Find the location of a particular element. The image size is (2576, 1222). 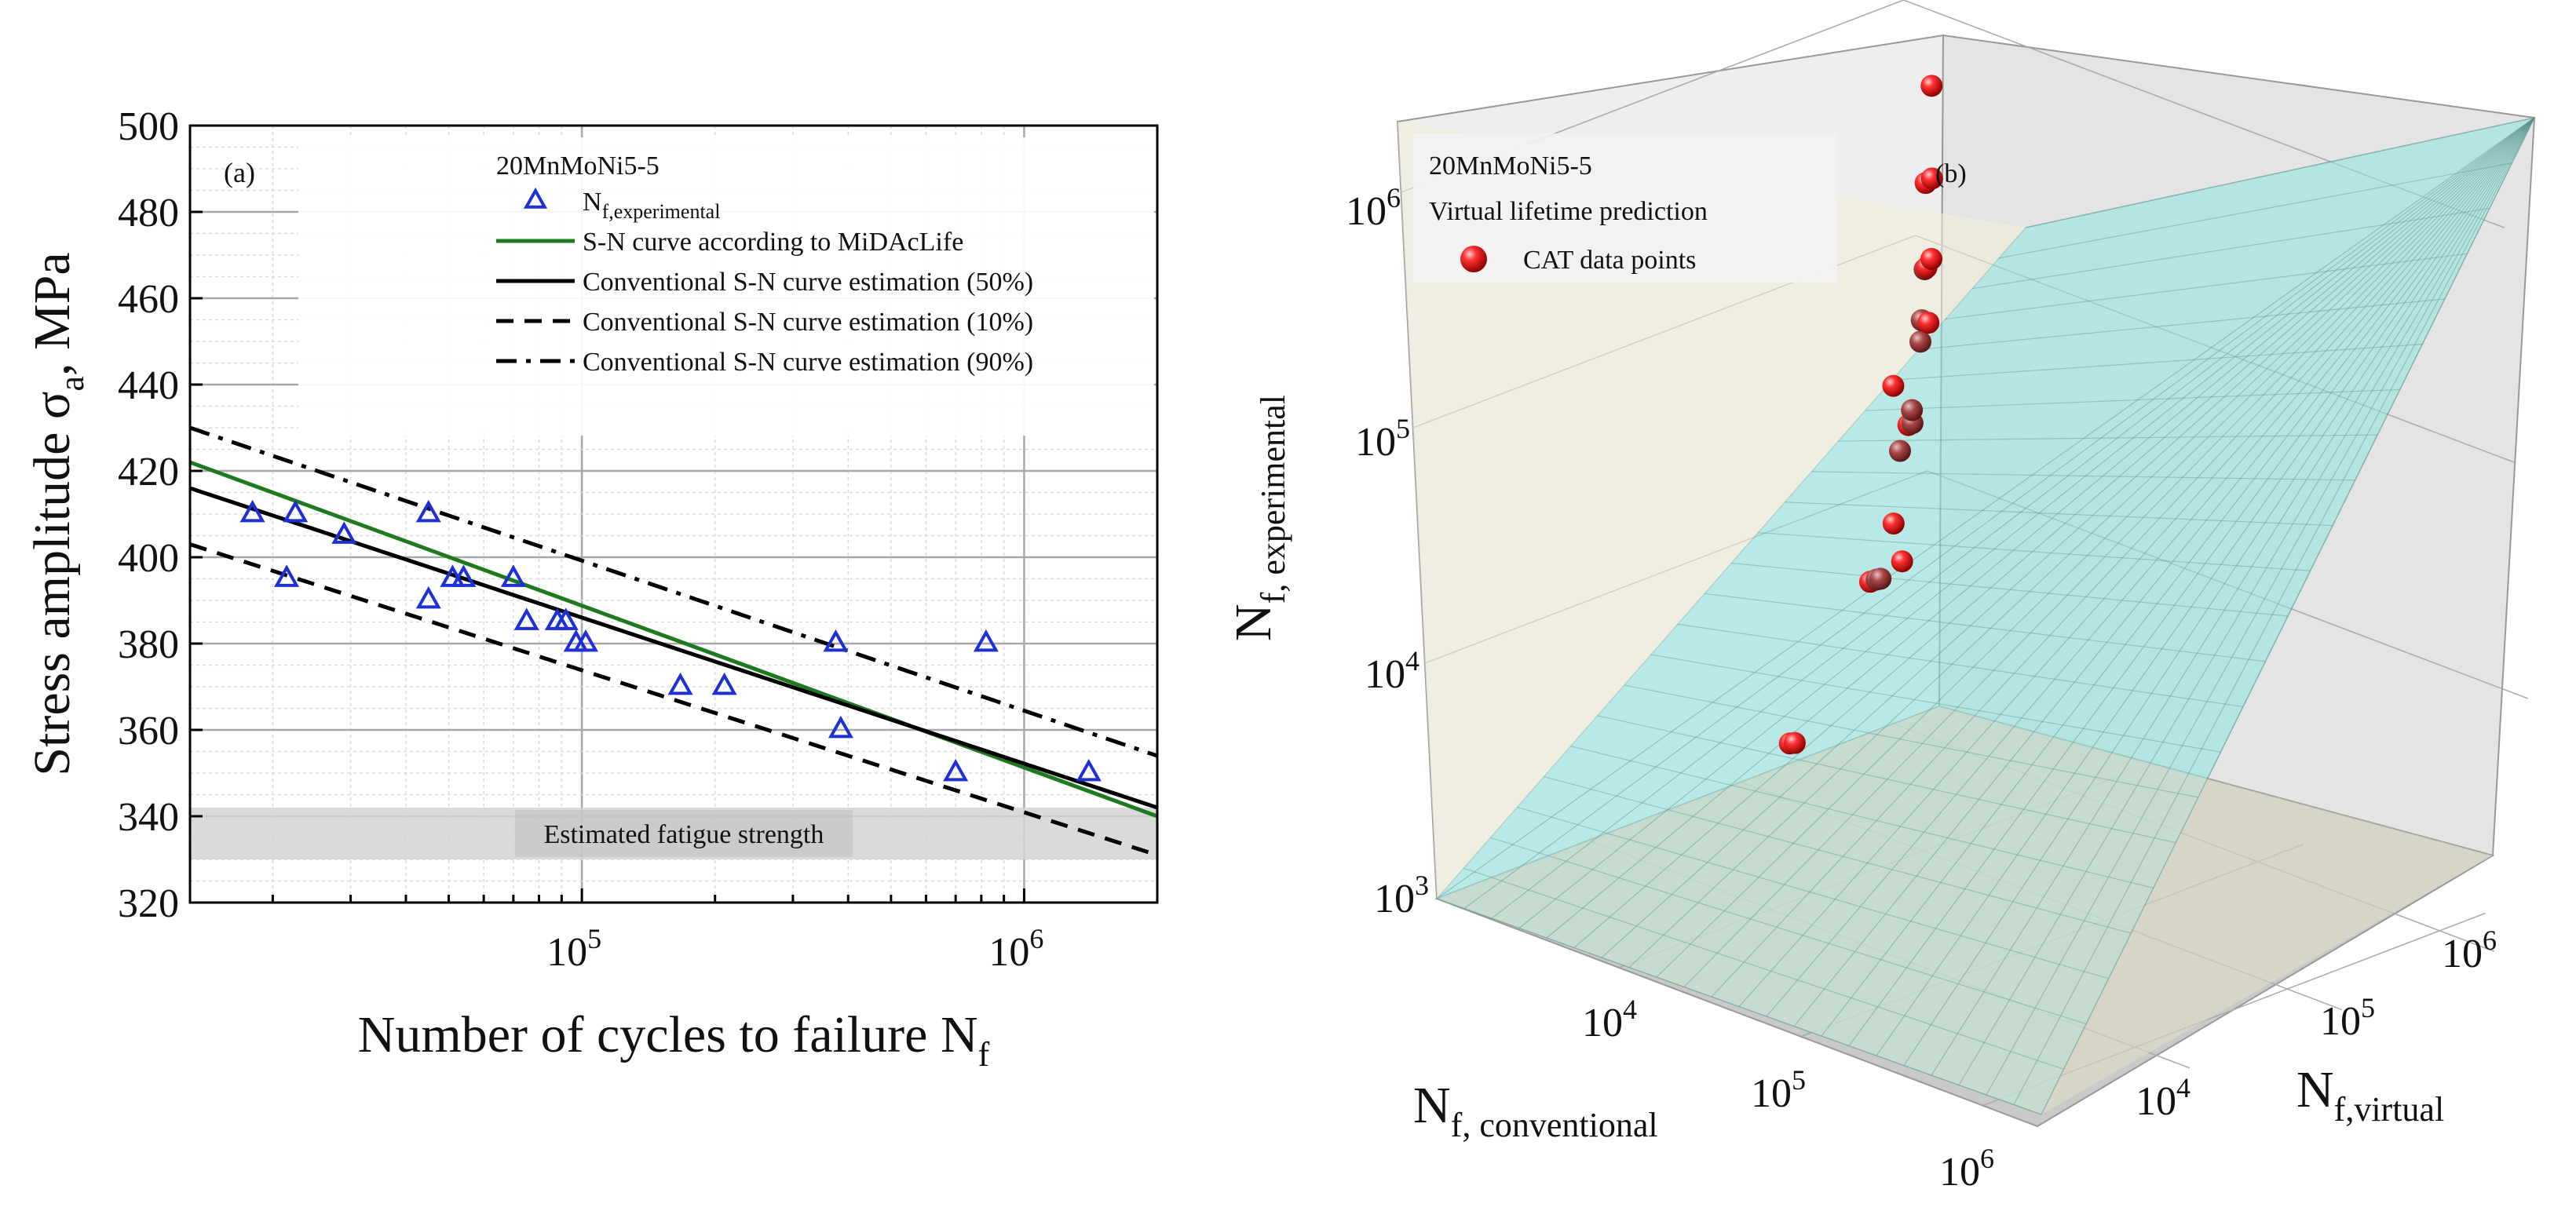

y-tick-label-320: 320 is located at coordinates (148, 903).